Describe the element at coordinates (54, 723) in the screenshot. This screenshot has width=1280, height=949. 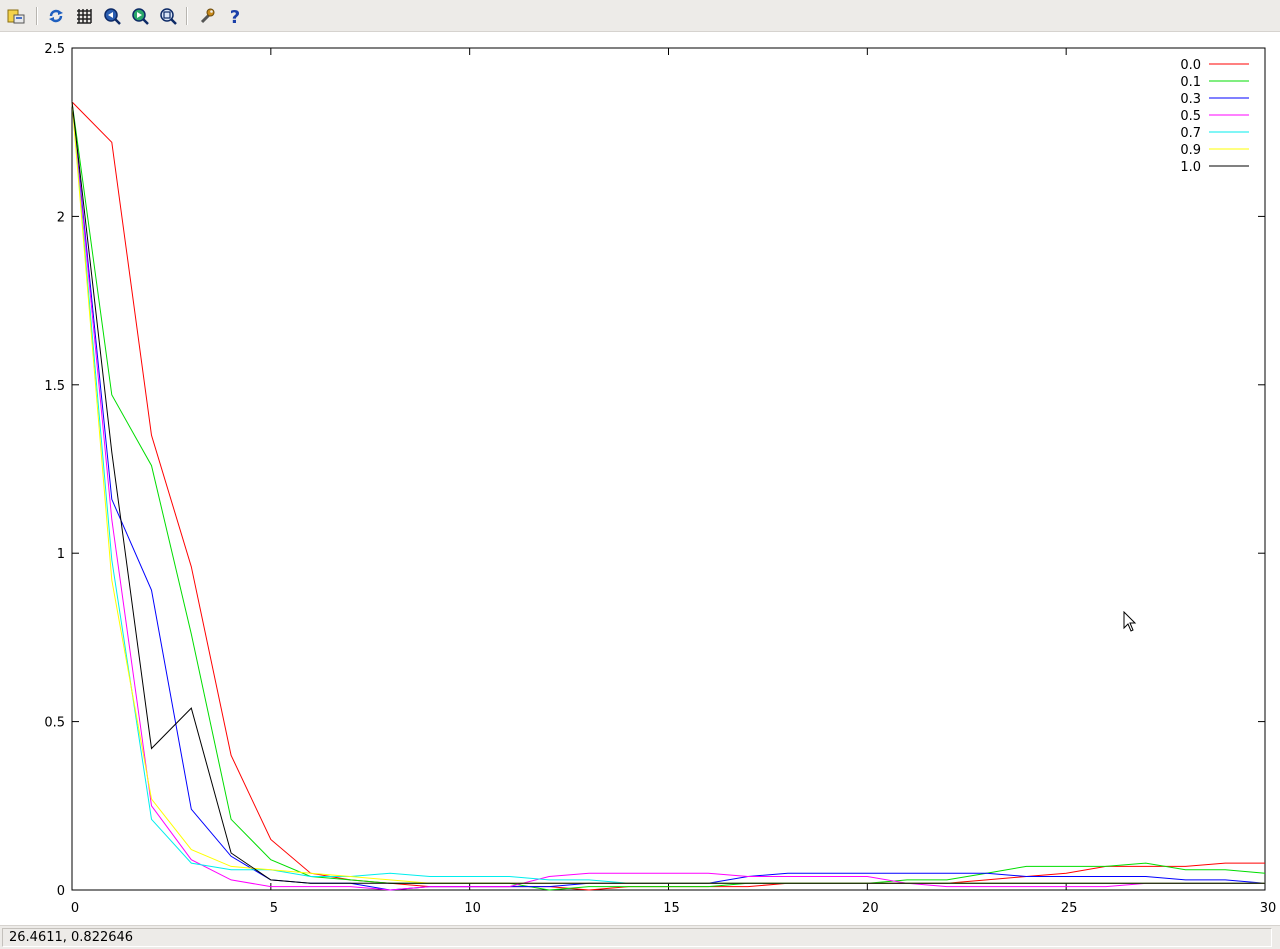
I see `y-tick-label: 0.5` at that location.